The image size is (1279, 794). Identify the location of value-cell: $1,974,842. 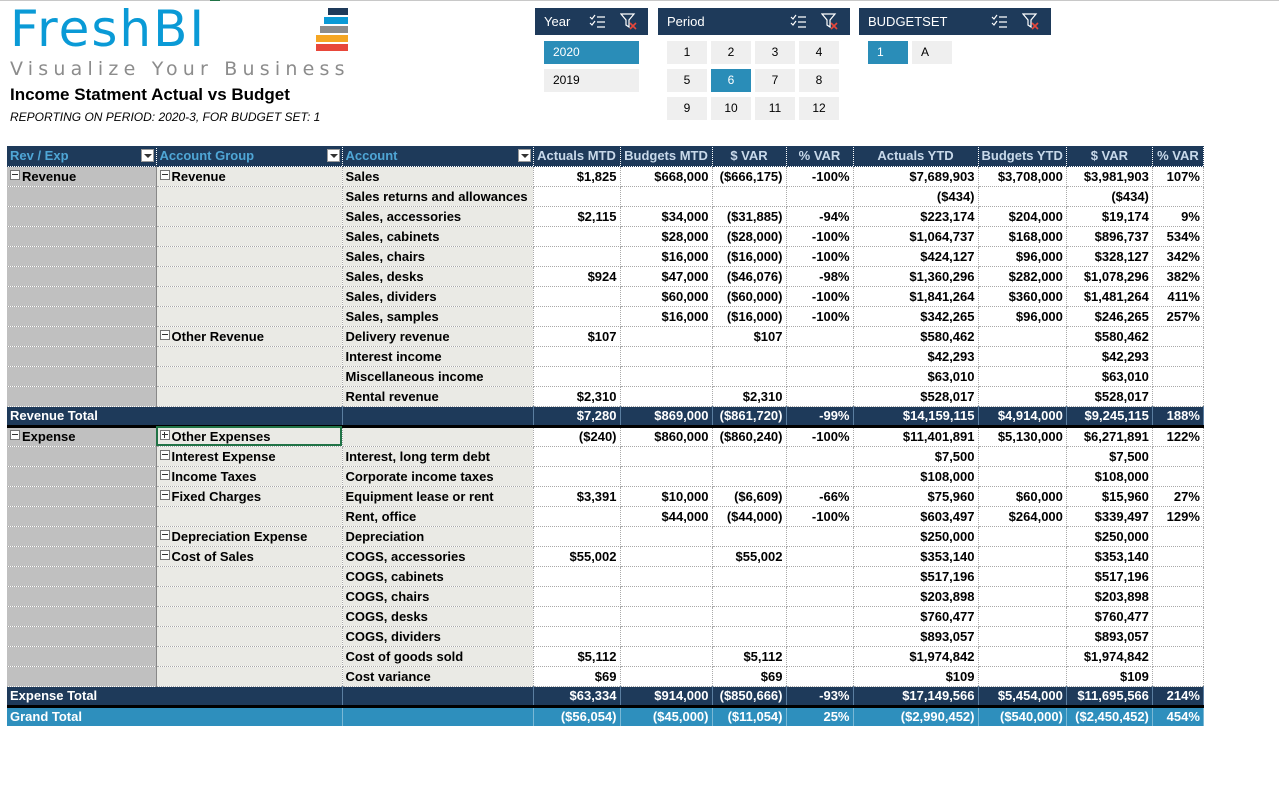
(916, 656).